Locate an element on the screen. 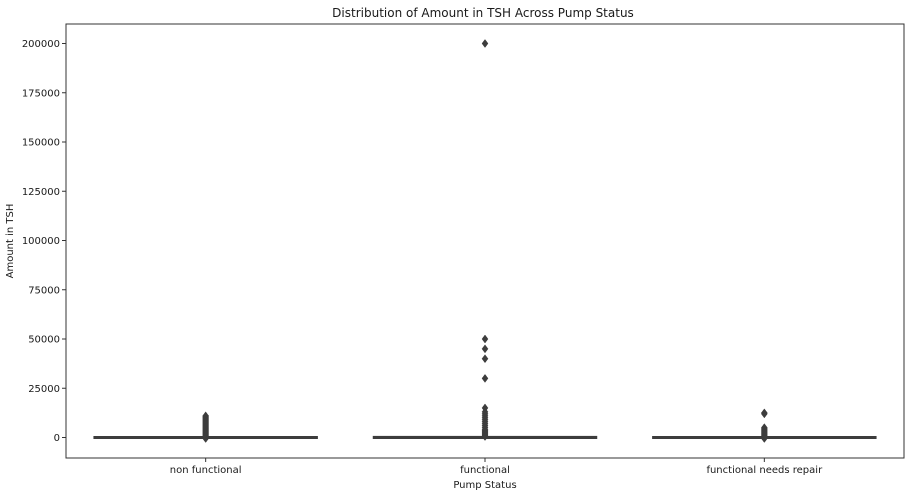 The image size is (910, 496). y-tick-label: 0 is located at coordinates (57, 438).